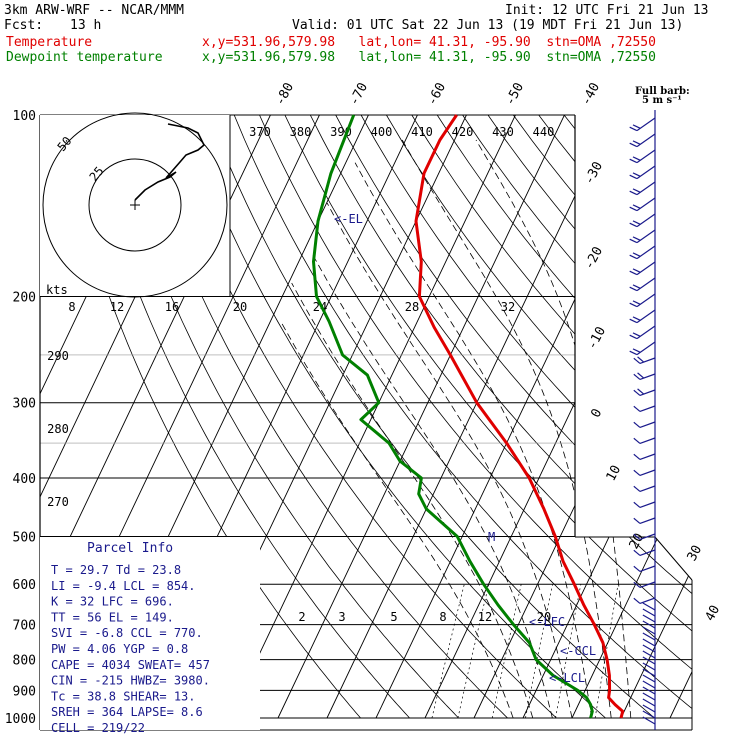 This screenshot has width=740, height=740. I want to click on moist-adiabat-label: 20, so click(240, 307).